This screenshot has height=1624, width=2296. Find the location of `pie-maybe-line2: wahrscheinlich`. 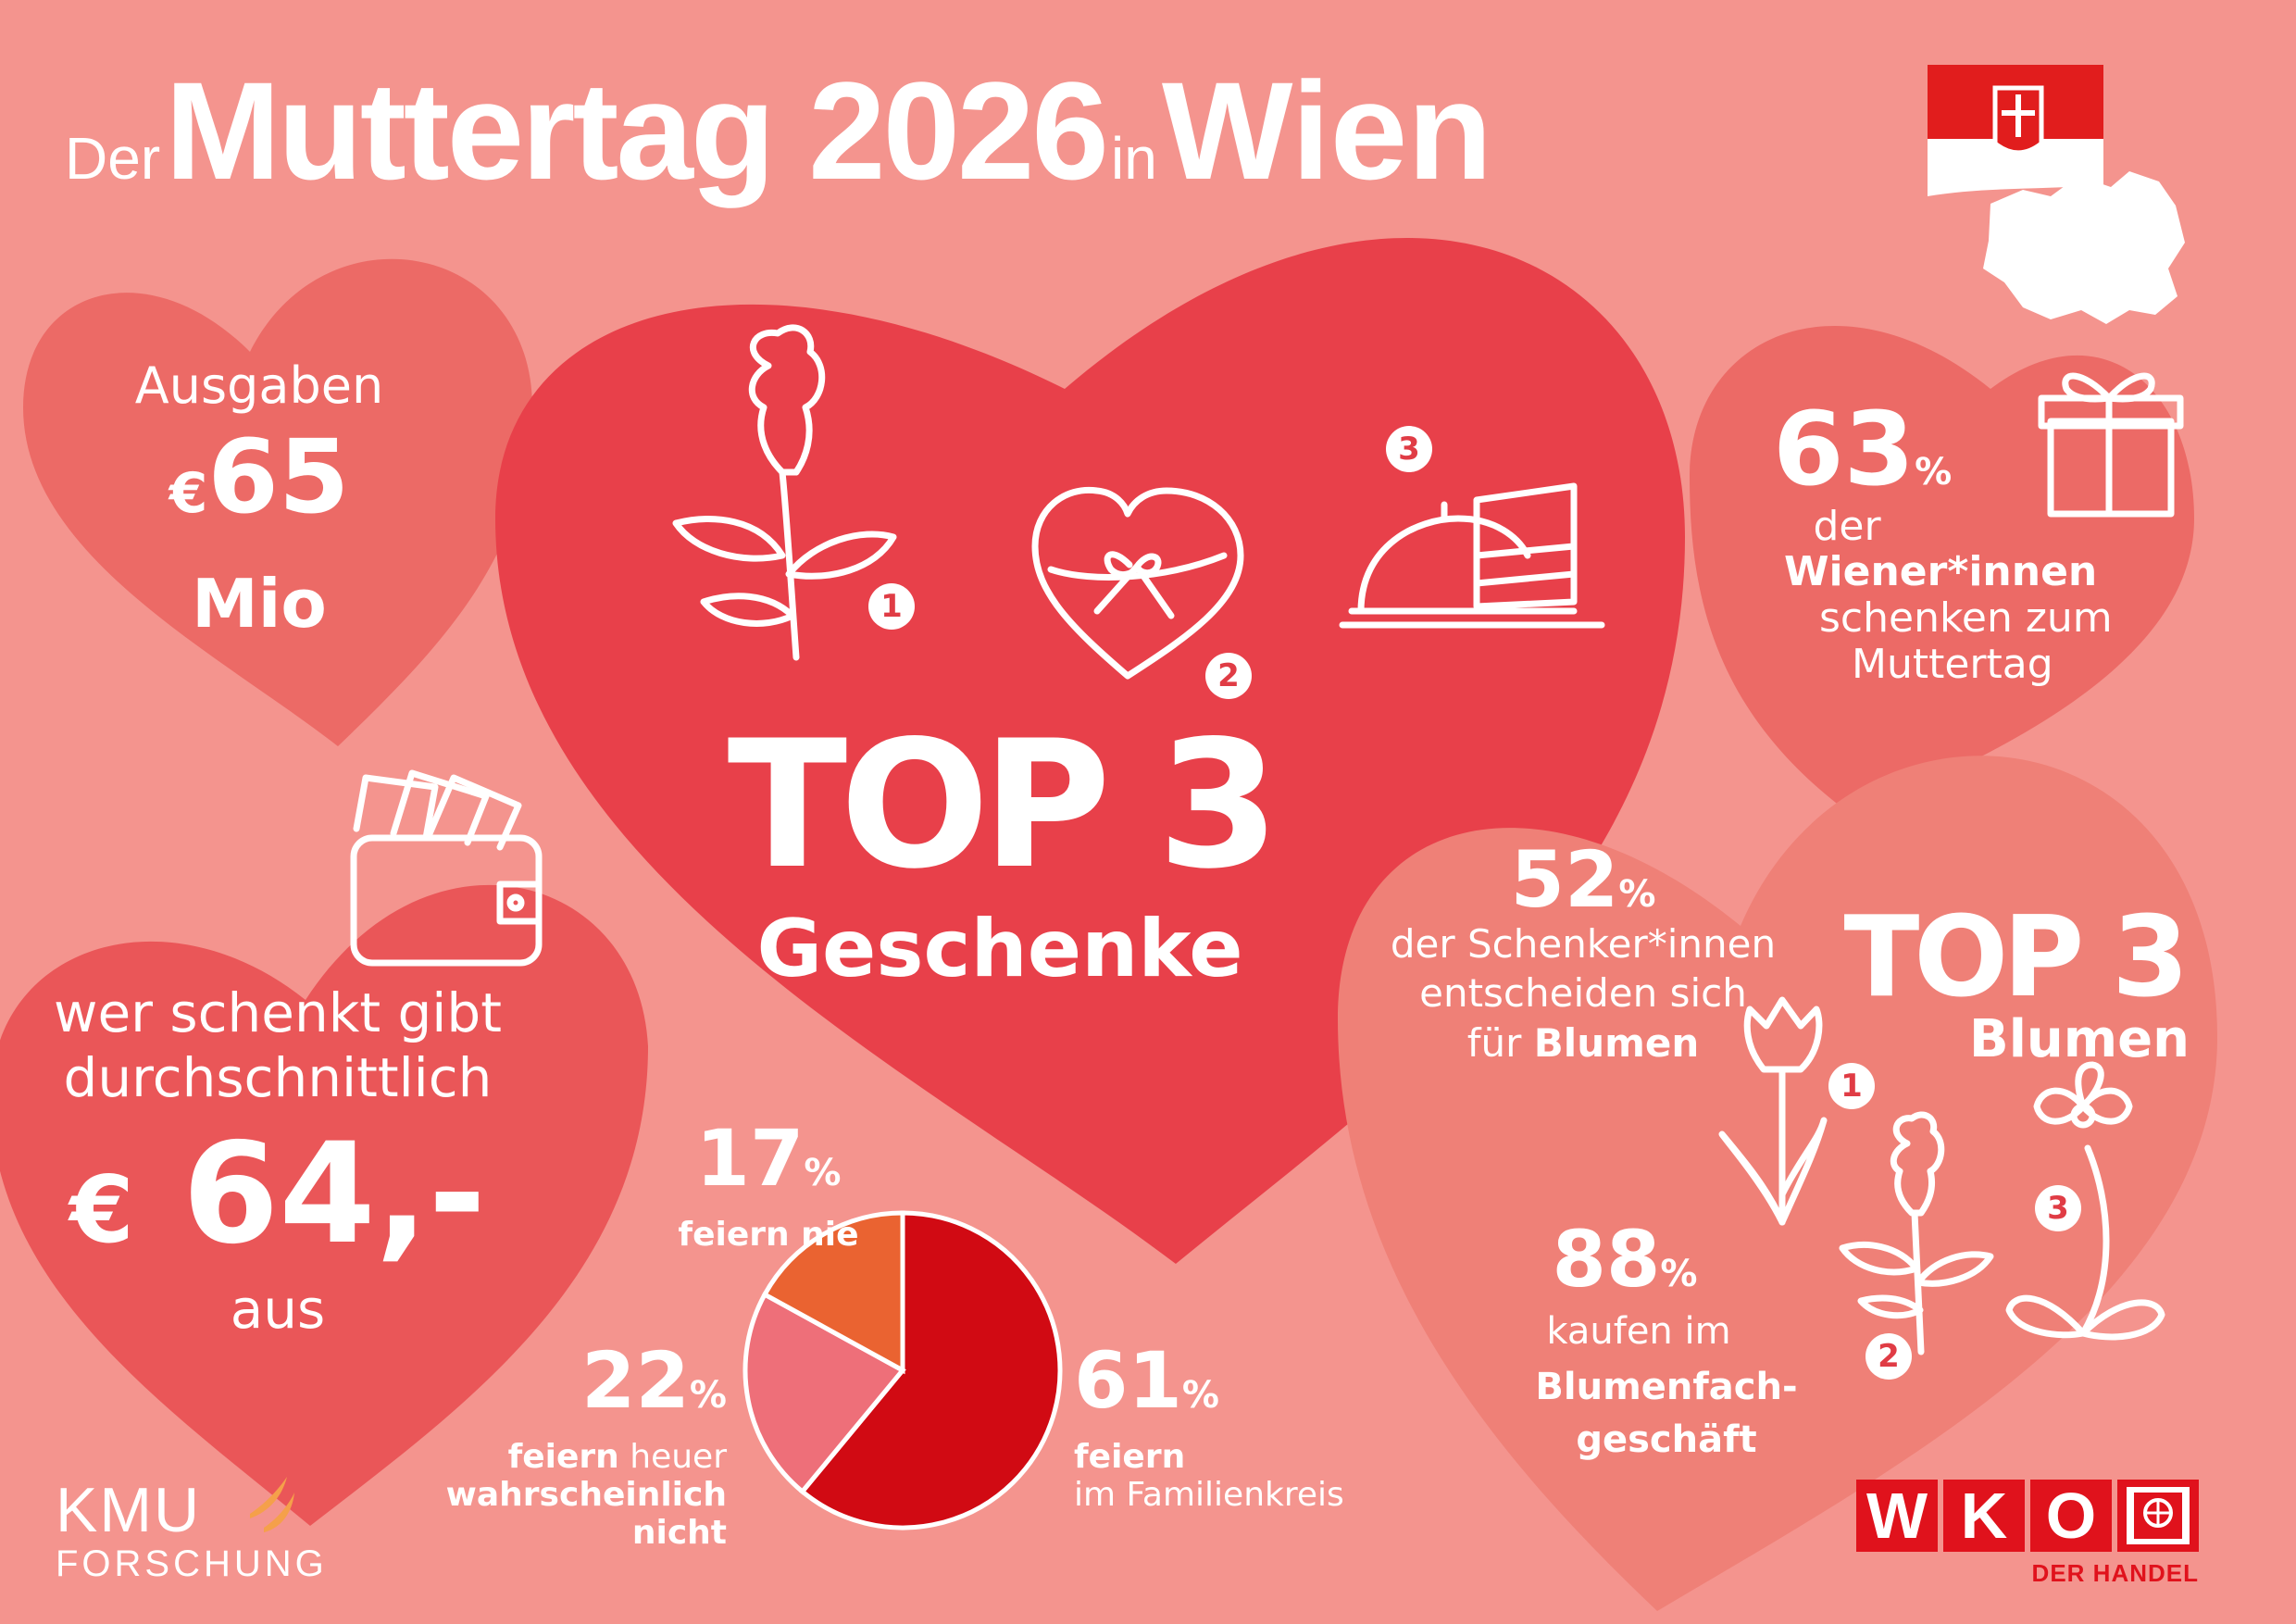

pie-maybe-line2: wahrscheinlich is located at coordinates (586, 1495).